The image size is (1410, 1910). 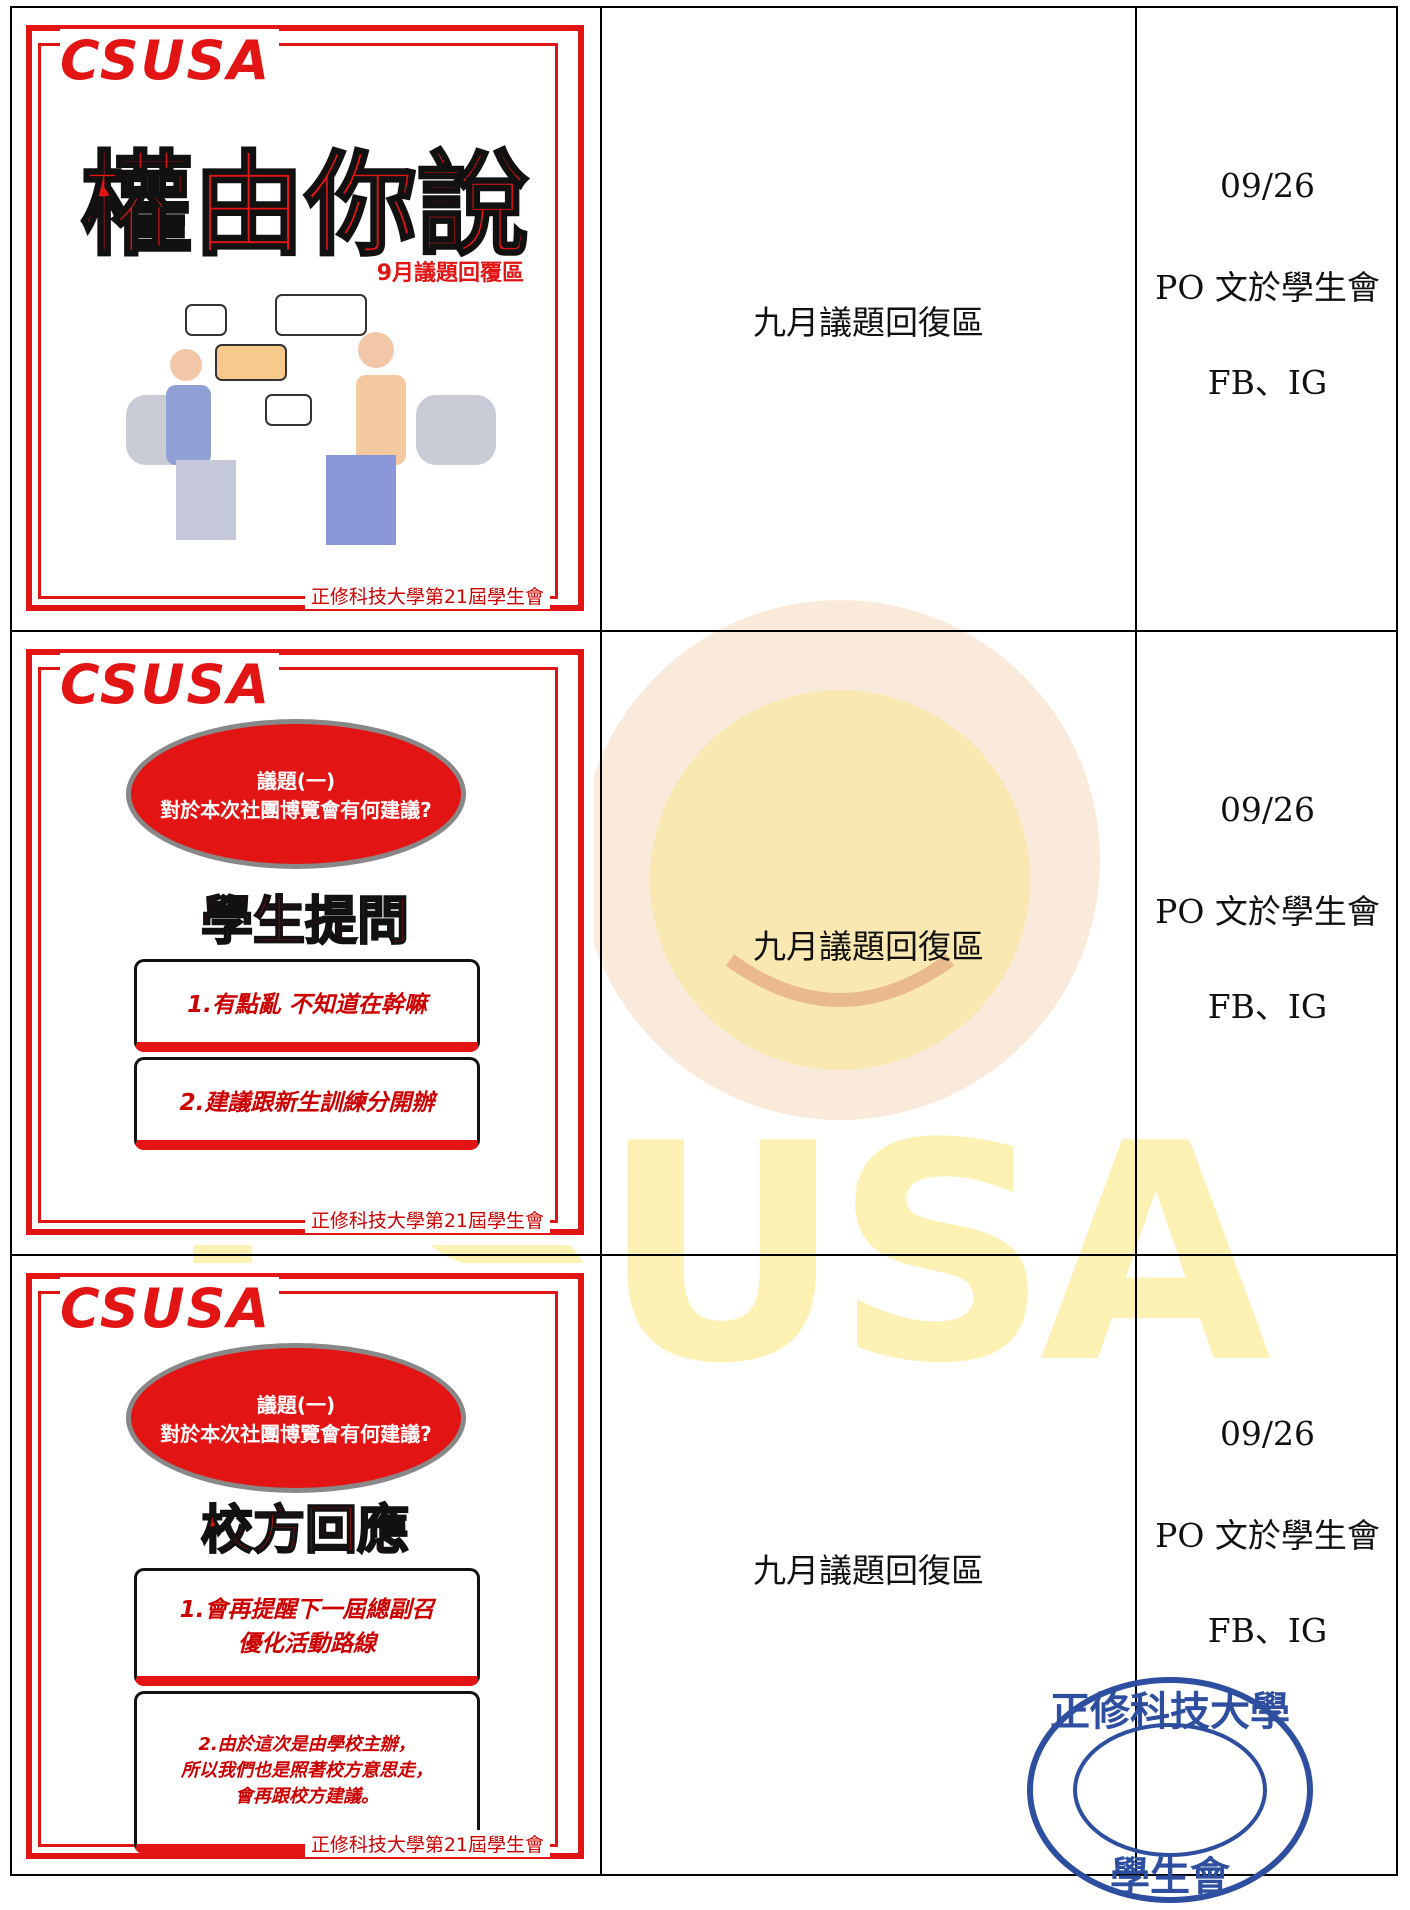 I want to click on item-text: 1.有點亂 不知道在幹嘛, so click(x=307, y=1005).